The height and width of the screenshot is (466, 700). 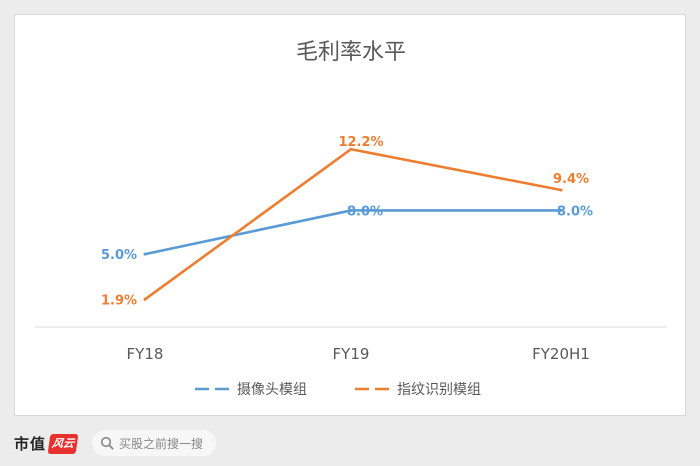 What do you see at coordinates (338, 390) in the screenshot?
I see `legend: 摄像头模组 指纹识别模组` at bounding box center [338, 390].